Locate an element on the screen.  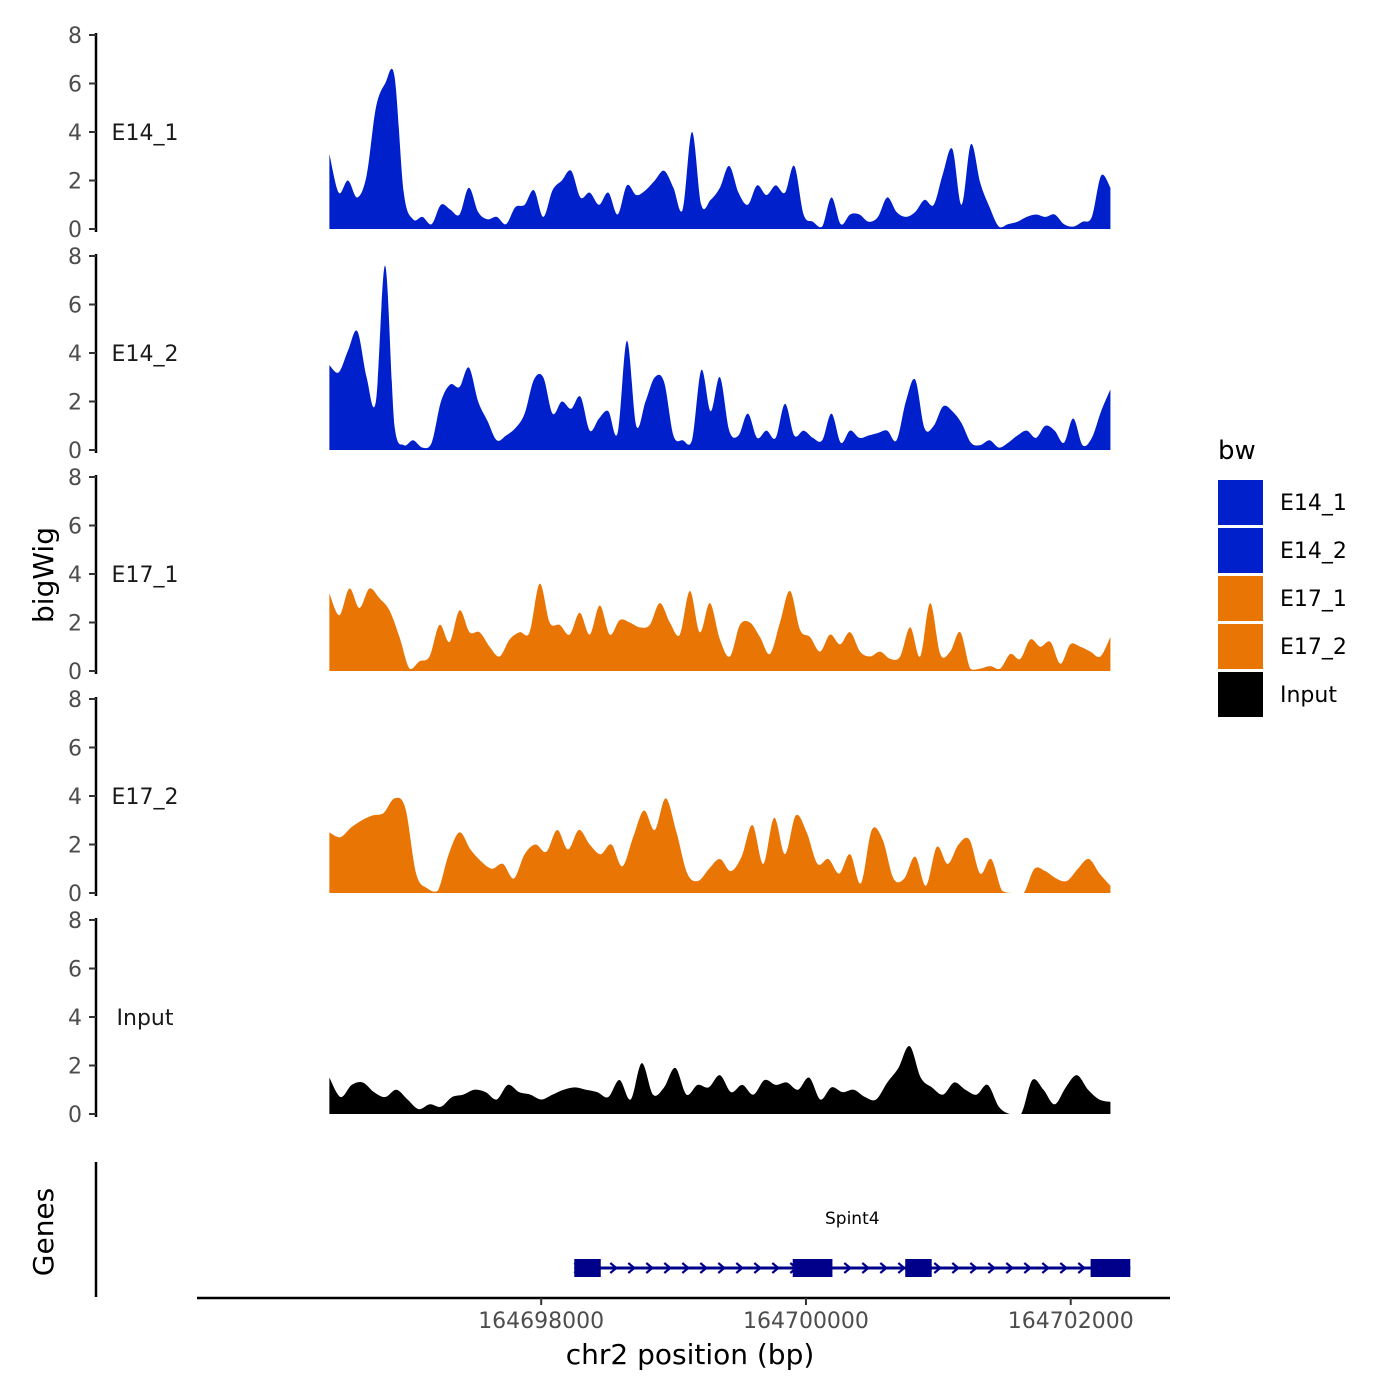
legend-label: E14_2 is located at coordinates (1313, 551).